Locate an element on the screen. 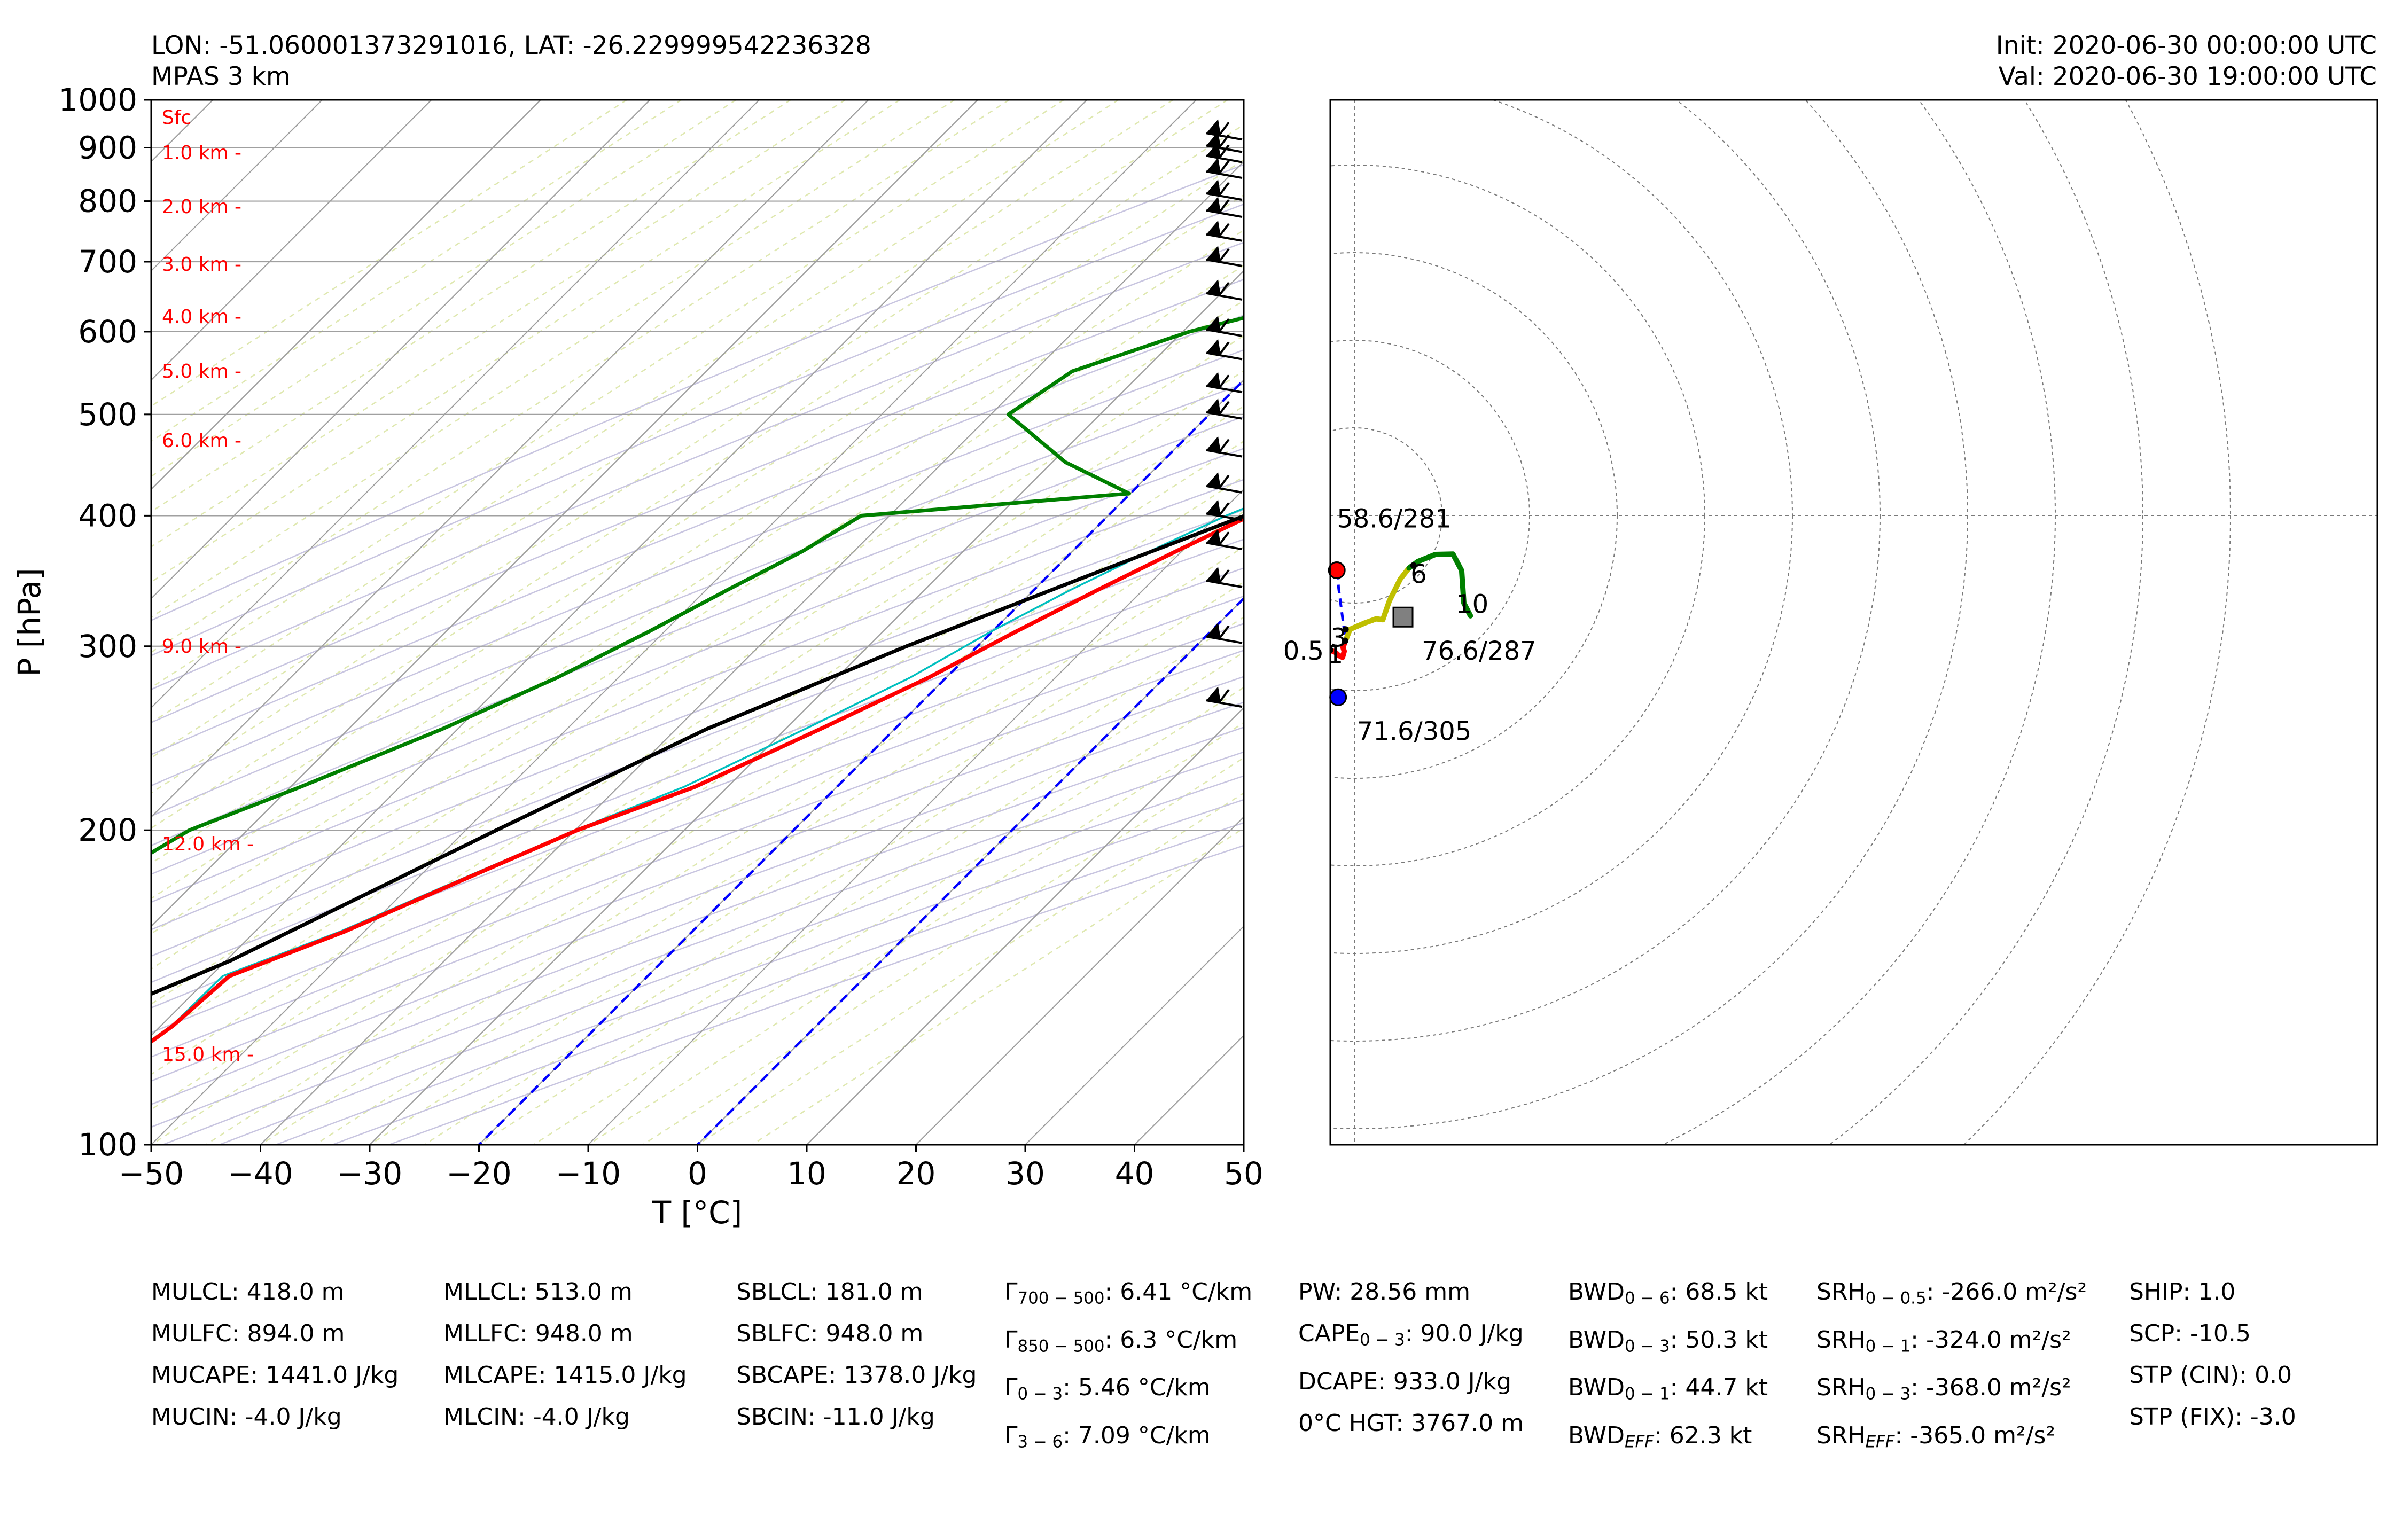  stat-mllfc: MLLFC: 948.0 m is located at coordinates (538, 1333).